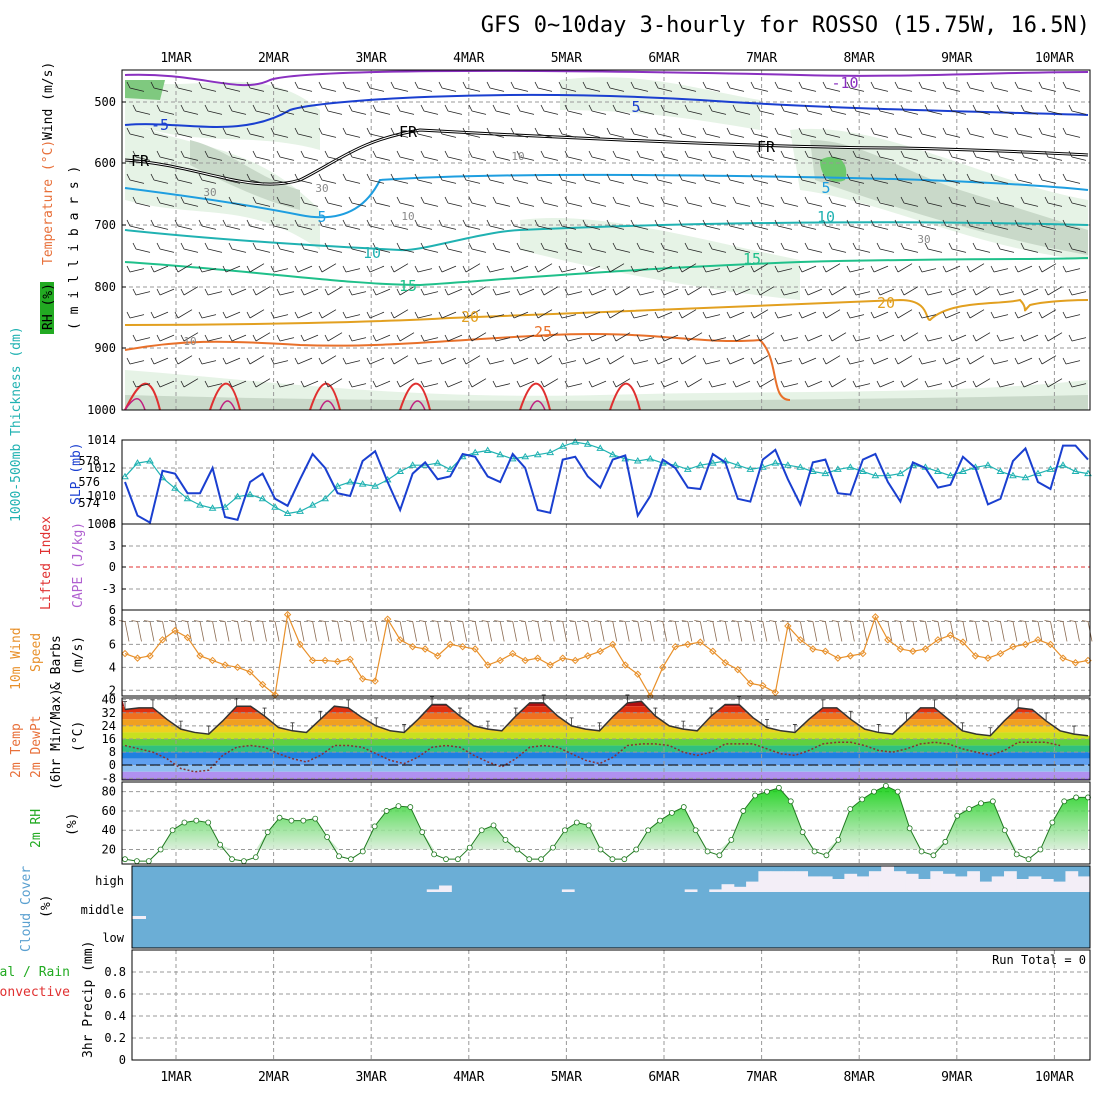 Image resolution: width=1100 pixels, height=1100 pixels. Describe the element at coordinates (109, 778) in the screenshot. I see `temp-tick: -8` at that location.